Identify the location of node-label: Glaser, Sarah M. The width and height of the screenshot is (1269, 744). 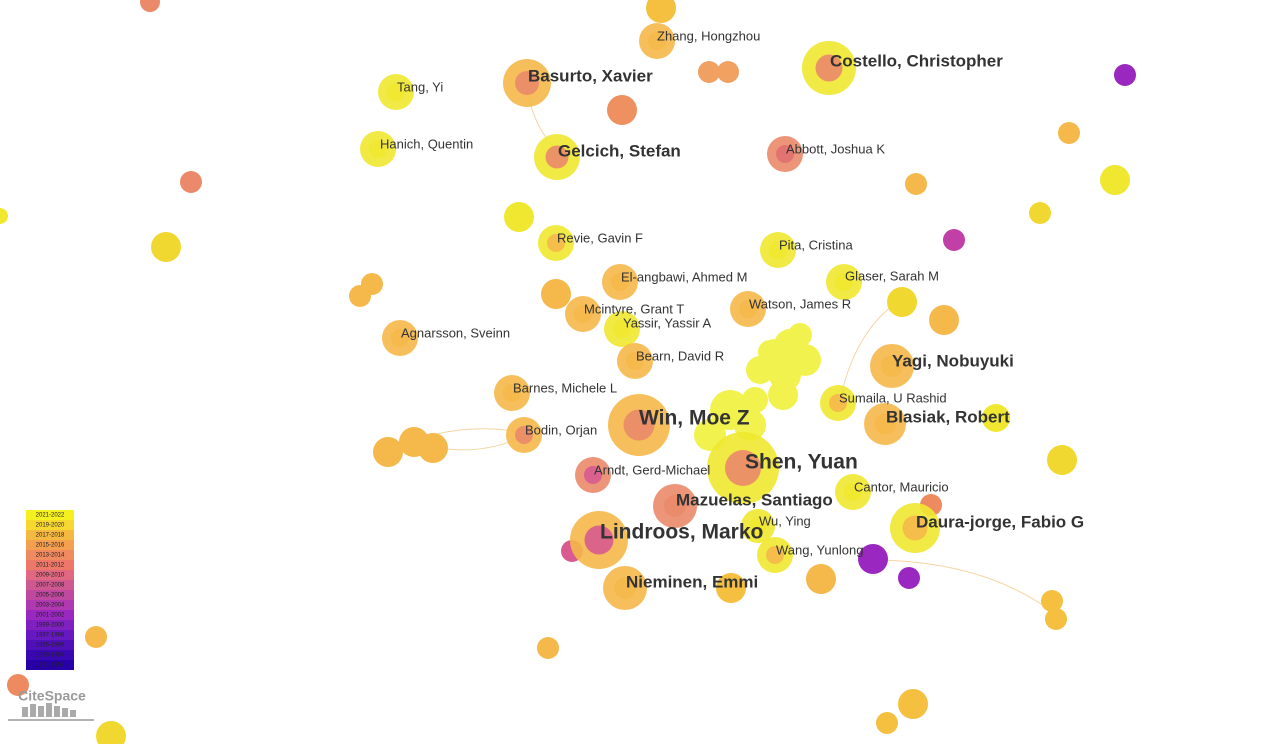
(892, 275).